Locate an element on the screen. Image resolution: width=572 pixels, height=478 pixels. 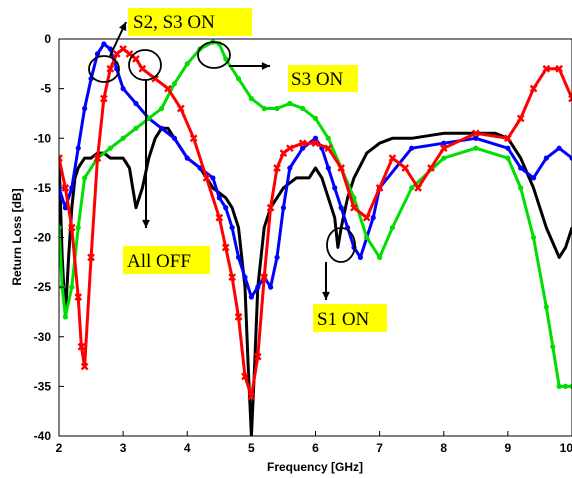
y-tick-label: -35 is located at coordinates (43, 386).